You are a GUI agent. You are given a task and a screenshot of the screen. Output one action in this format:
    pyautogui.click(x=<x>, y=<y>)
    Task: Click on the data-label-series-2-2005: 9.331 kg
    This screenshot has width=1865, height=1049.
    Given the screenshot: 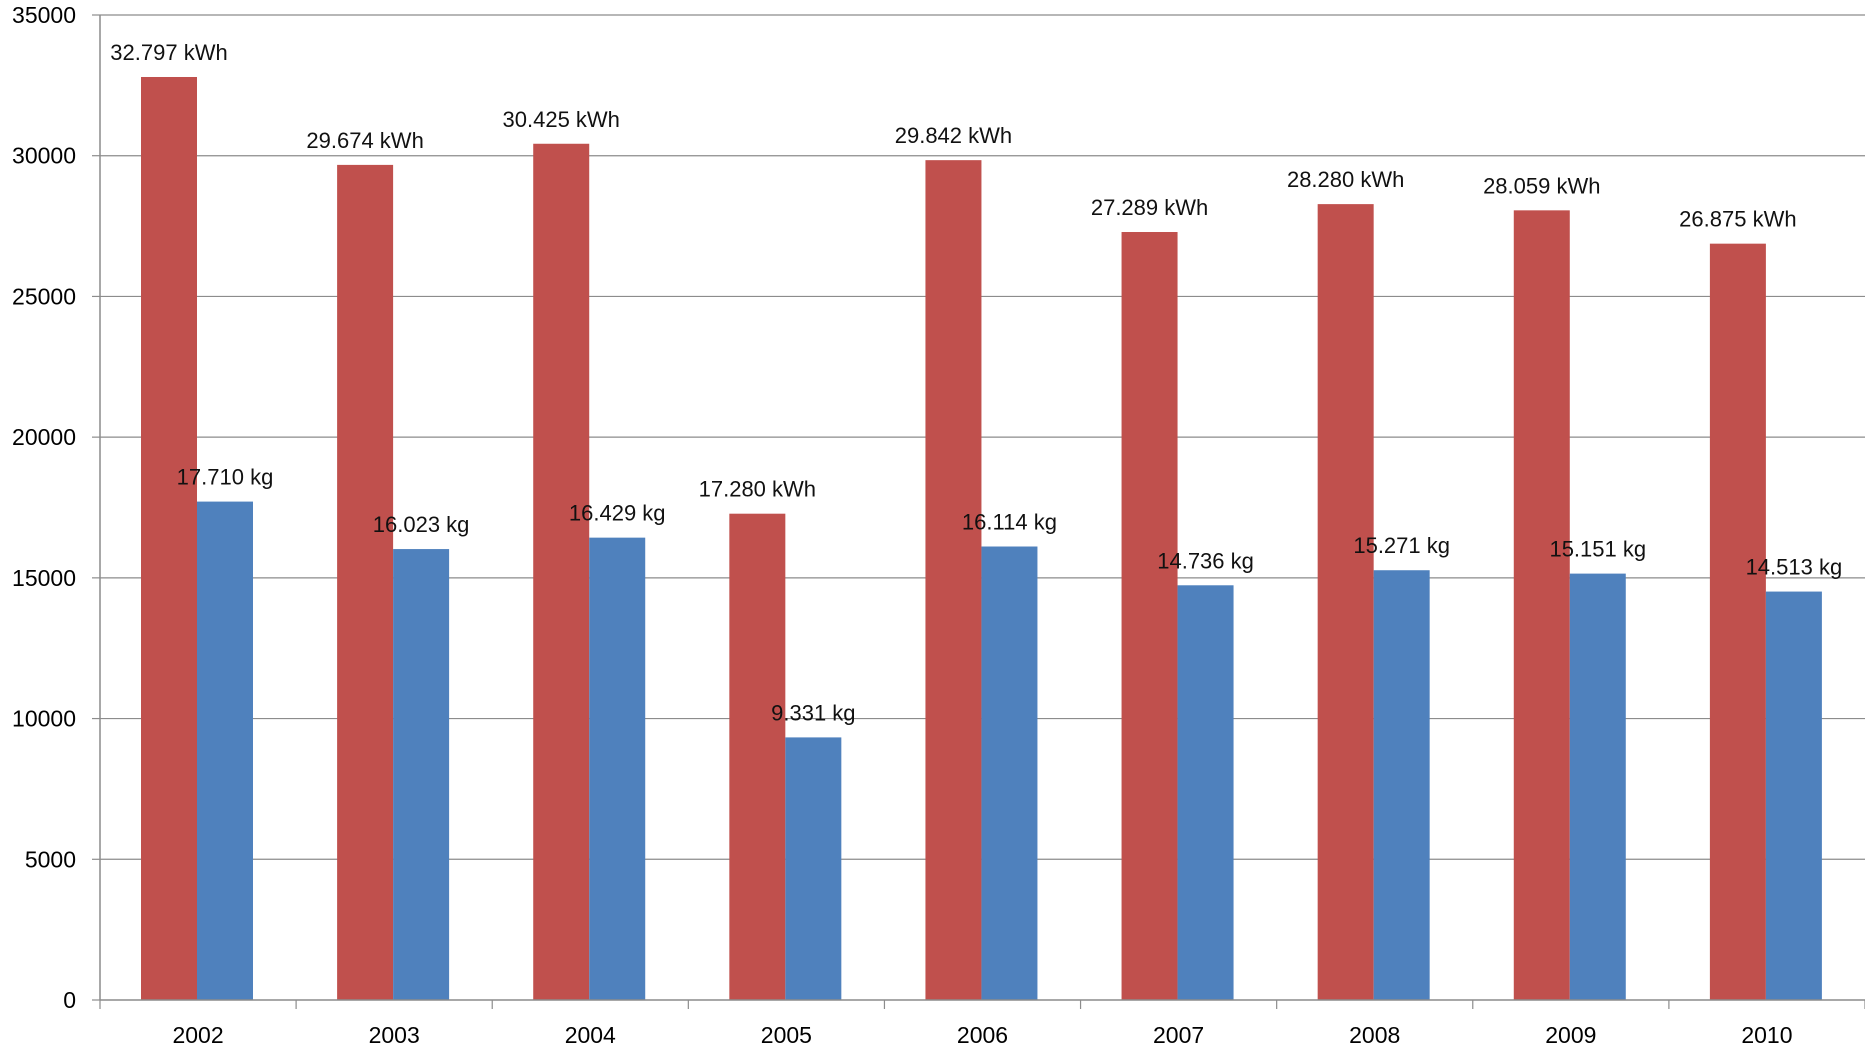 What is the action you would take?
    pyautogui.click(x=813, y=712)
    